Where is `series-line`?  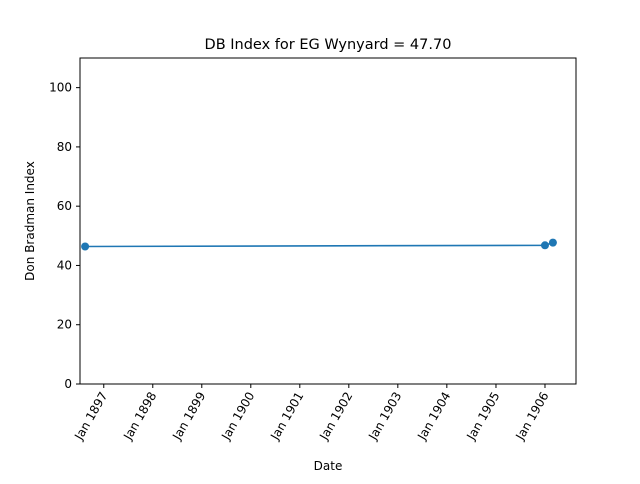
series-line is located at coordinates (319, 244).